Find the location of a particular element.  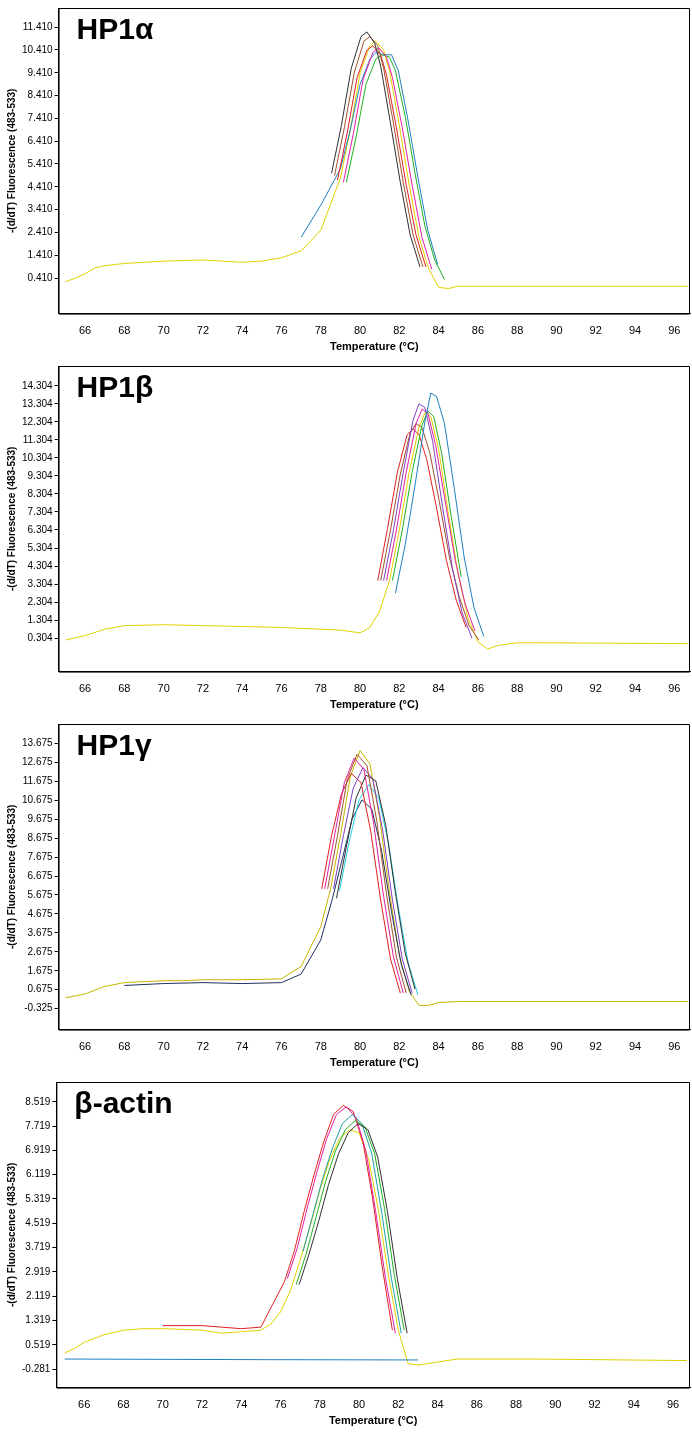

y-tick-label: 5.304 is located at coordinates (40, 547).